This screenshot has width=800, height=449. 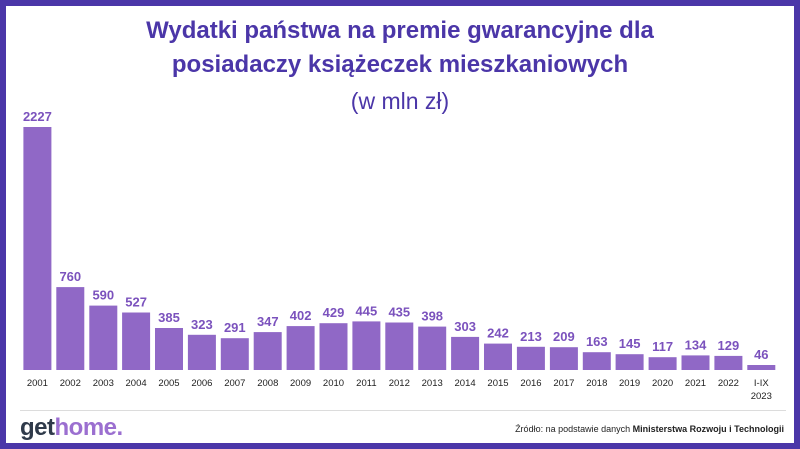 I want to click on x-tick-label-7: 2008, so click(x=267, y=383).